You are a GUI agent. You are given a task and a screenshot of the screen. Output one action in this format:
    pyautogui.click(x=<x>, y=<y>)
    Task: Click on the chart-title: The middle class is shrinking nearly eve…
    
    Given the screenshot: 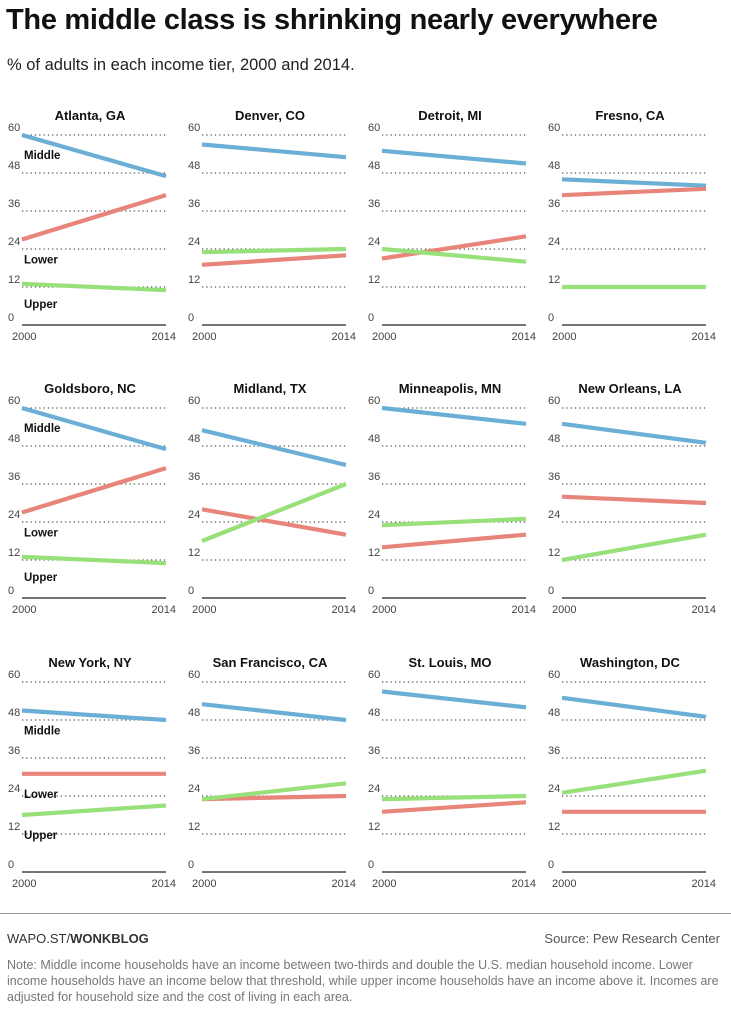 What is the action you would take?
    pyautogui.click(x=332, y=20)
    